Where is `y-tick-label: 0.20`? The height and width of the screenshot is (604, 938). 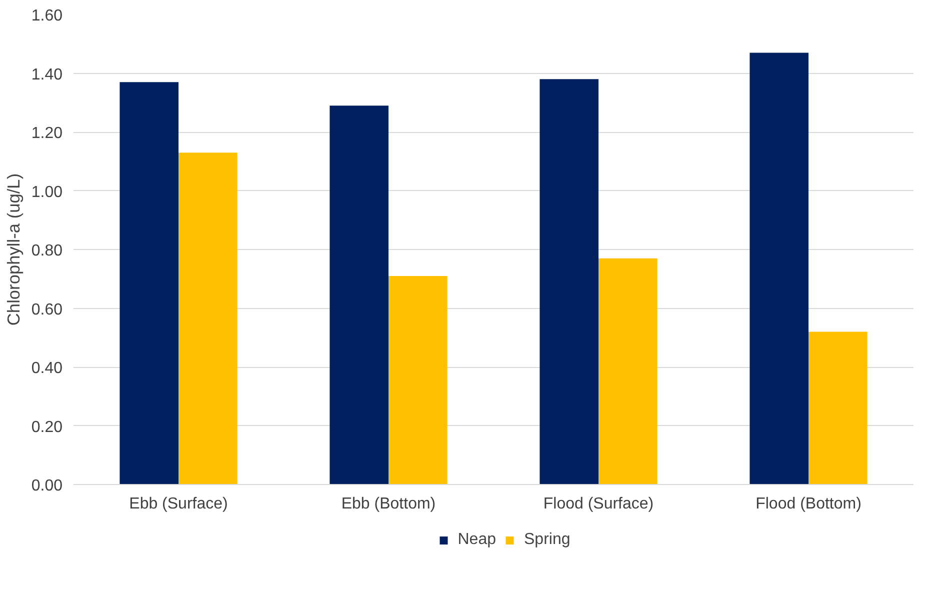
y-tick-label: 0.20 is located at coordinates (47, 427).